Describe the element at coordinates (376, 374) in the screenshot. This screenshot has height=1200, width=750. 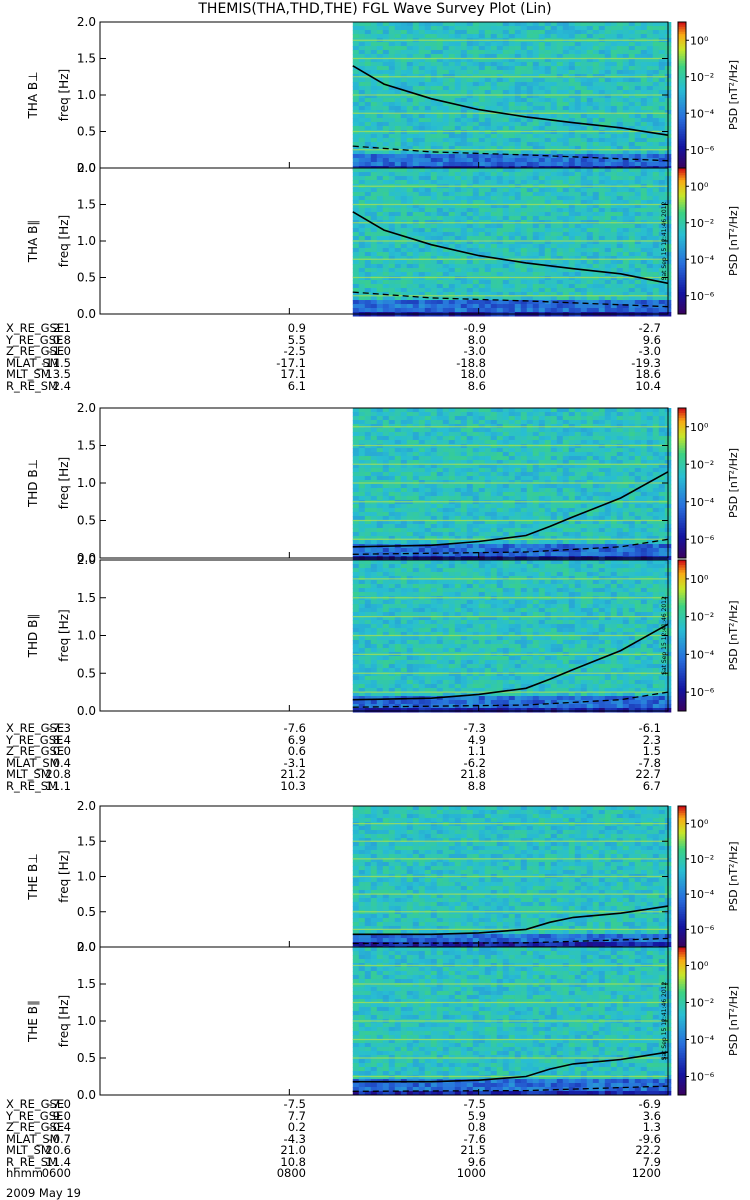
I see `ephemeris-row: MLT_SM 13.5 17.1 18.0 18.6` at that location.